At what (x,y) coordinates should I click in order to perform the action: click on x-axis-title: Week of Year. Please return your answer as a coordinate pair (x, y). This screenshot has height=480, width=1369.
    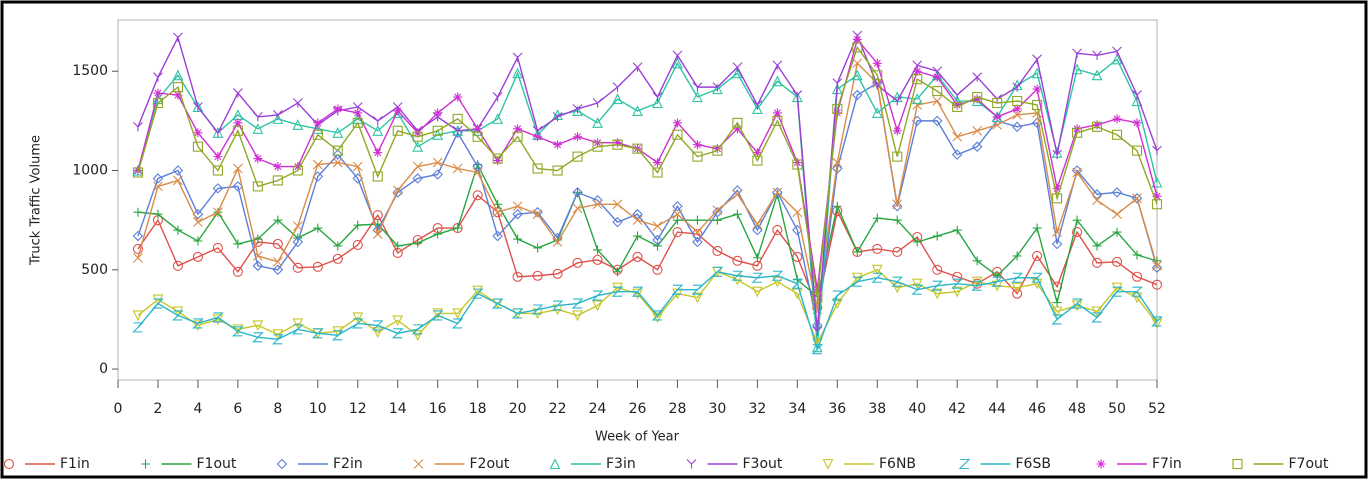
    Looking at the image, I should click on (637, 437).